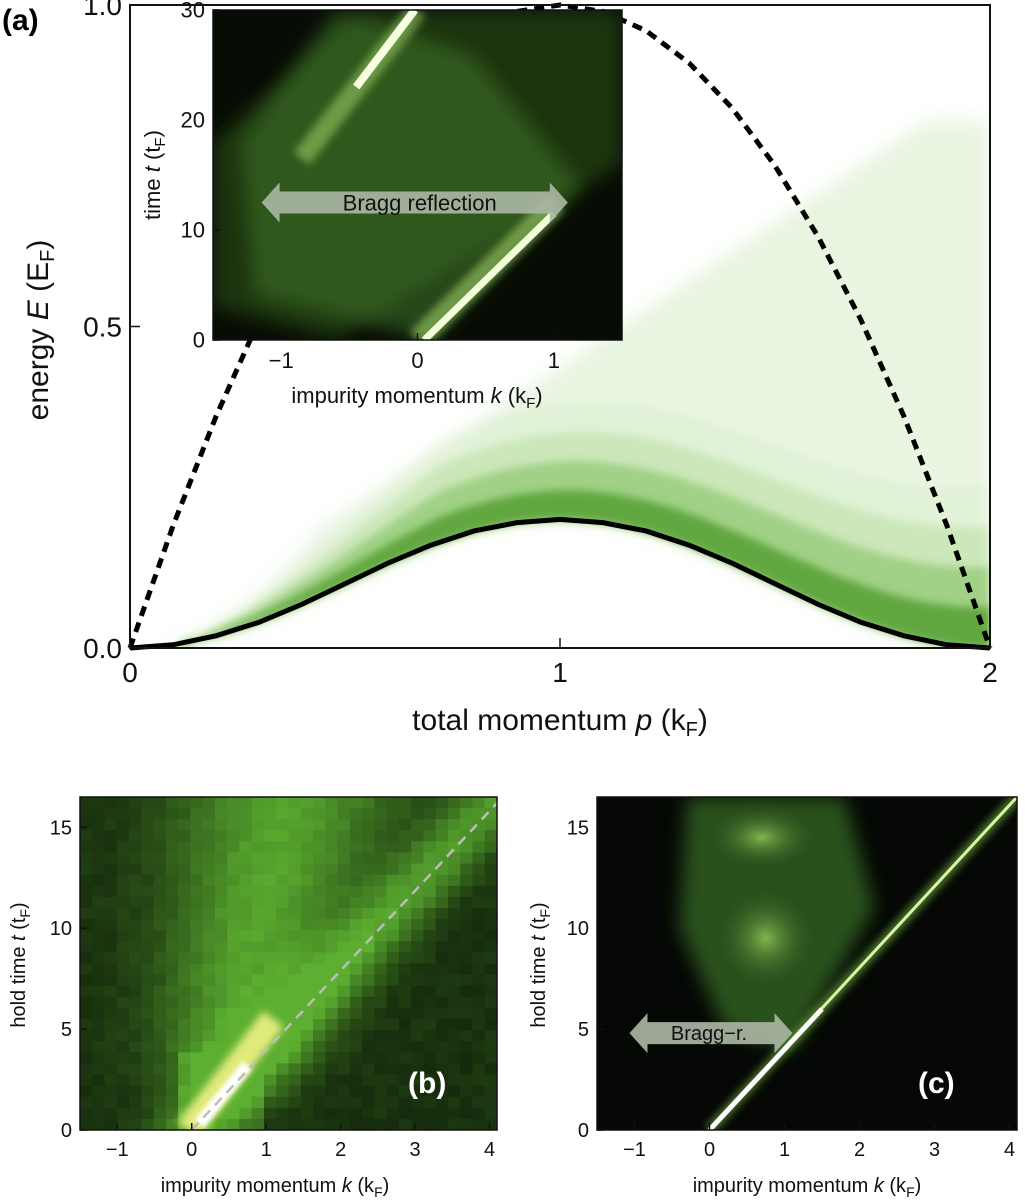 The width and height of the screenshot is (1025, 1203). I want to click on inset-y-ticks: 0 10 20 30, so click(200, 176).